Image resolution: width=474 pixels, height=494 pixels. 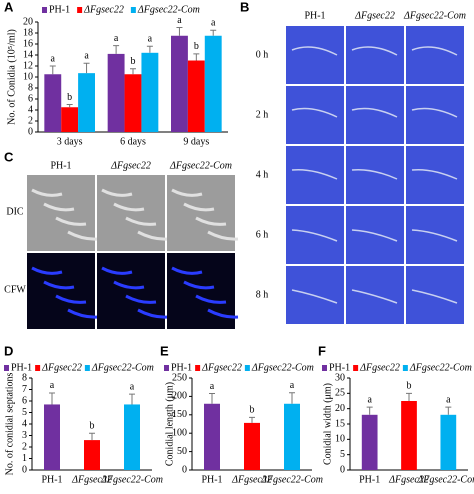 I want to click on y-tick-label: 6, so click(x=30, y=98).